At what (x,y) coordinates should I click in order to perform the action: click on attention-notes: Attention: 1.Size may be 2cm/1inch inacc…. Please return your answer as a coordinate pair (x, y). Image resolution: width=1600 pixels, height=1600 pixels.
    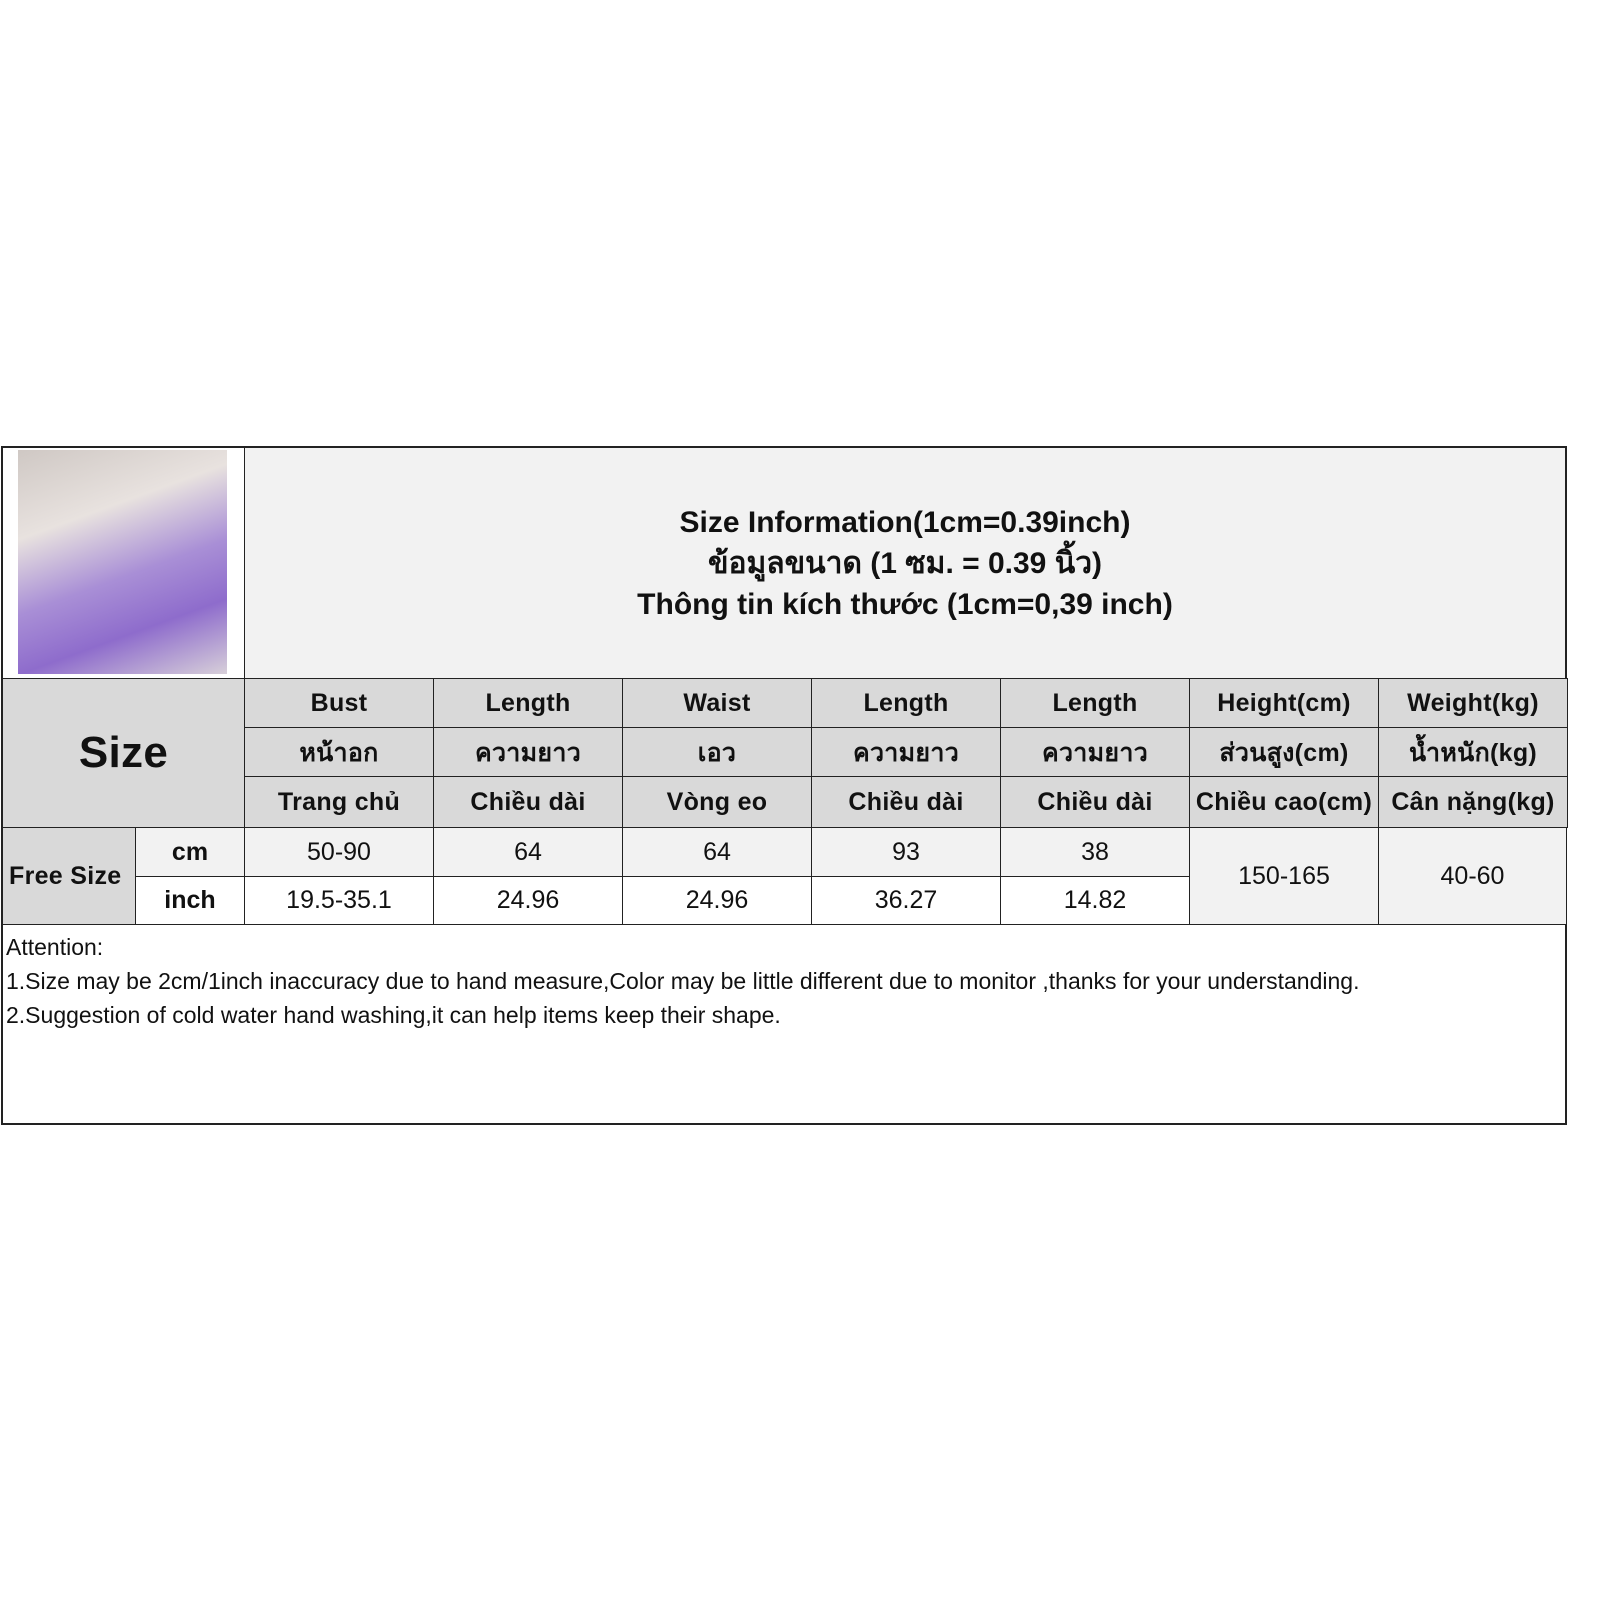
    Looking at the image, I should click on (682, 981).